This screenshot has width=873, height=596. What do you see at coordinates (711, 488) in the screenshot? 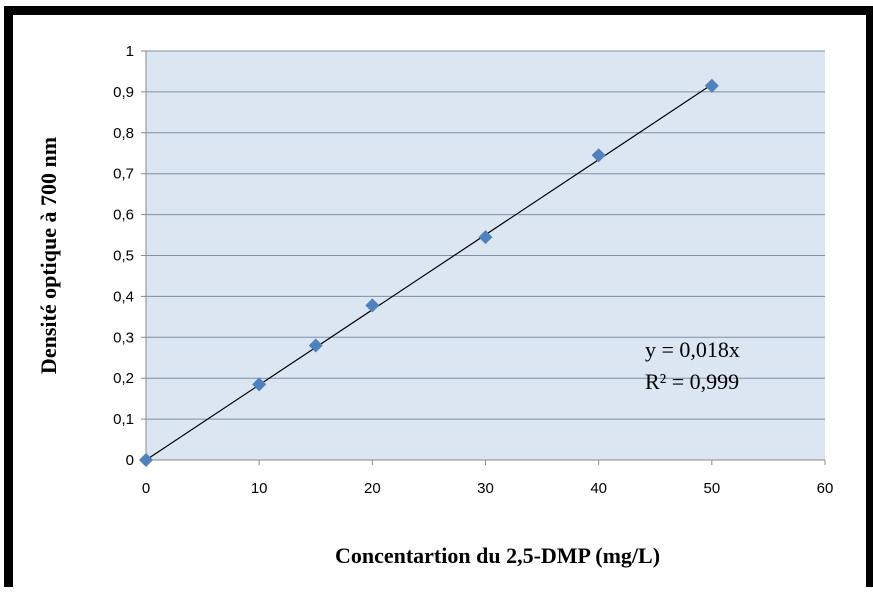
I see `x-tick-label: 50` at bounding box center [711, 488].